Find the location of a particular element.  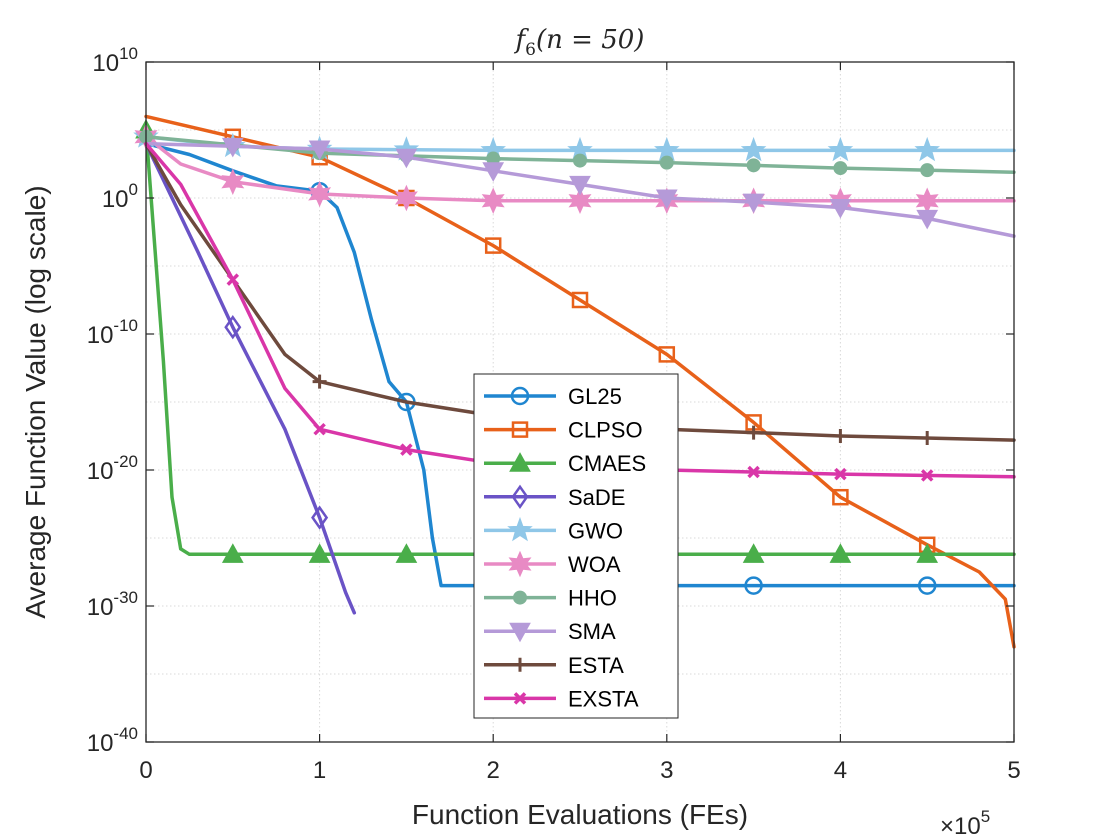

legend-label: CMAES is located at coordinates (607, 463).